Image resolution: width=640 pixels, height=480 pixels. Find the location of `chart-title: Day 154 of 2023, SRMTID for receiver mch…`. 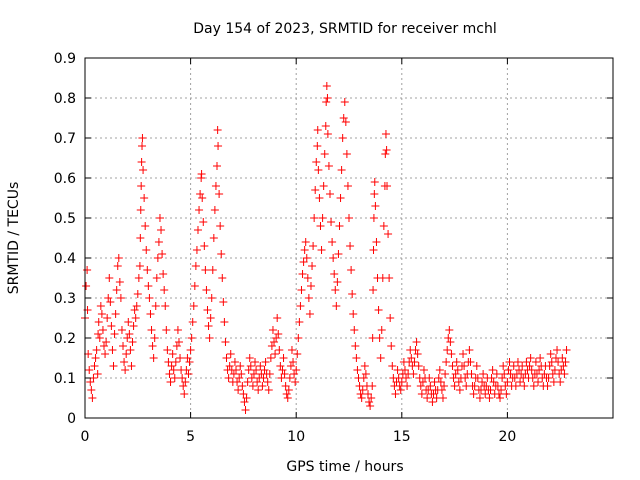

chart-title: Day 154 of 2023, SRMTID for receiver mch… is located at coordinates (345, 29).